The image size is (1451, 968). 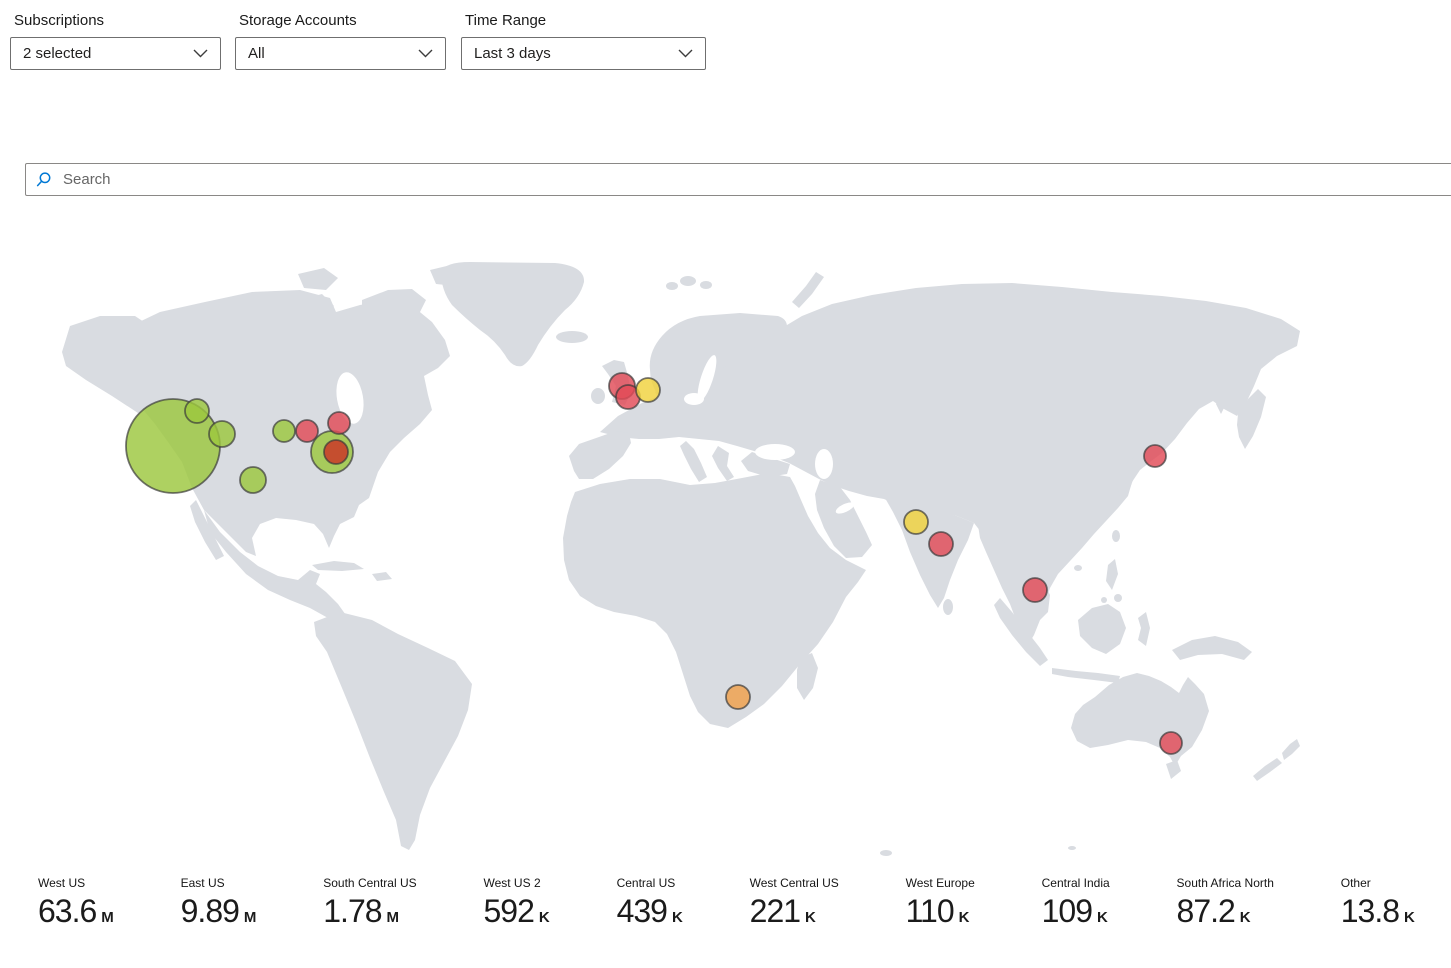 I want to click on region-stat: East US 9.89 M, so click(x=219, y=903).